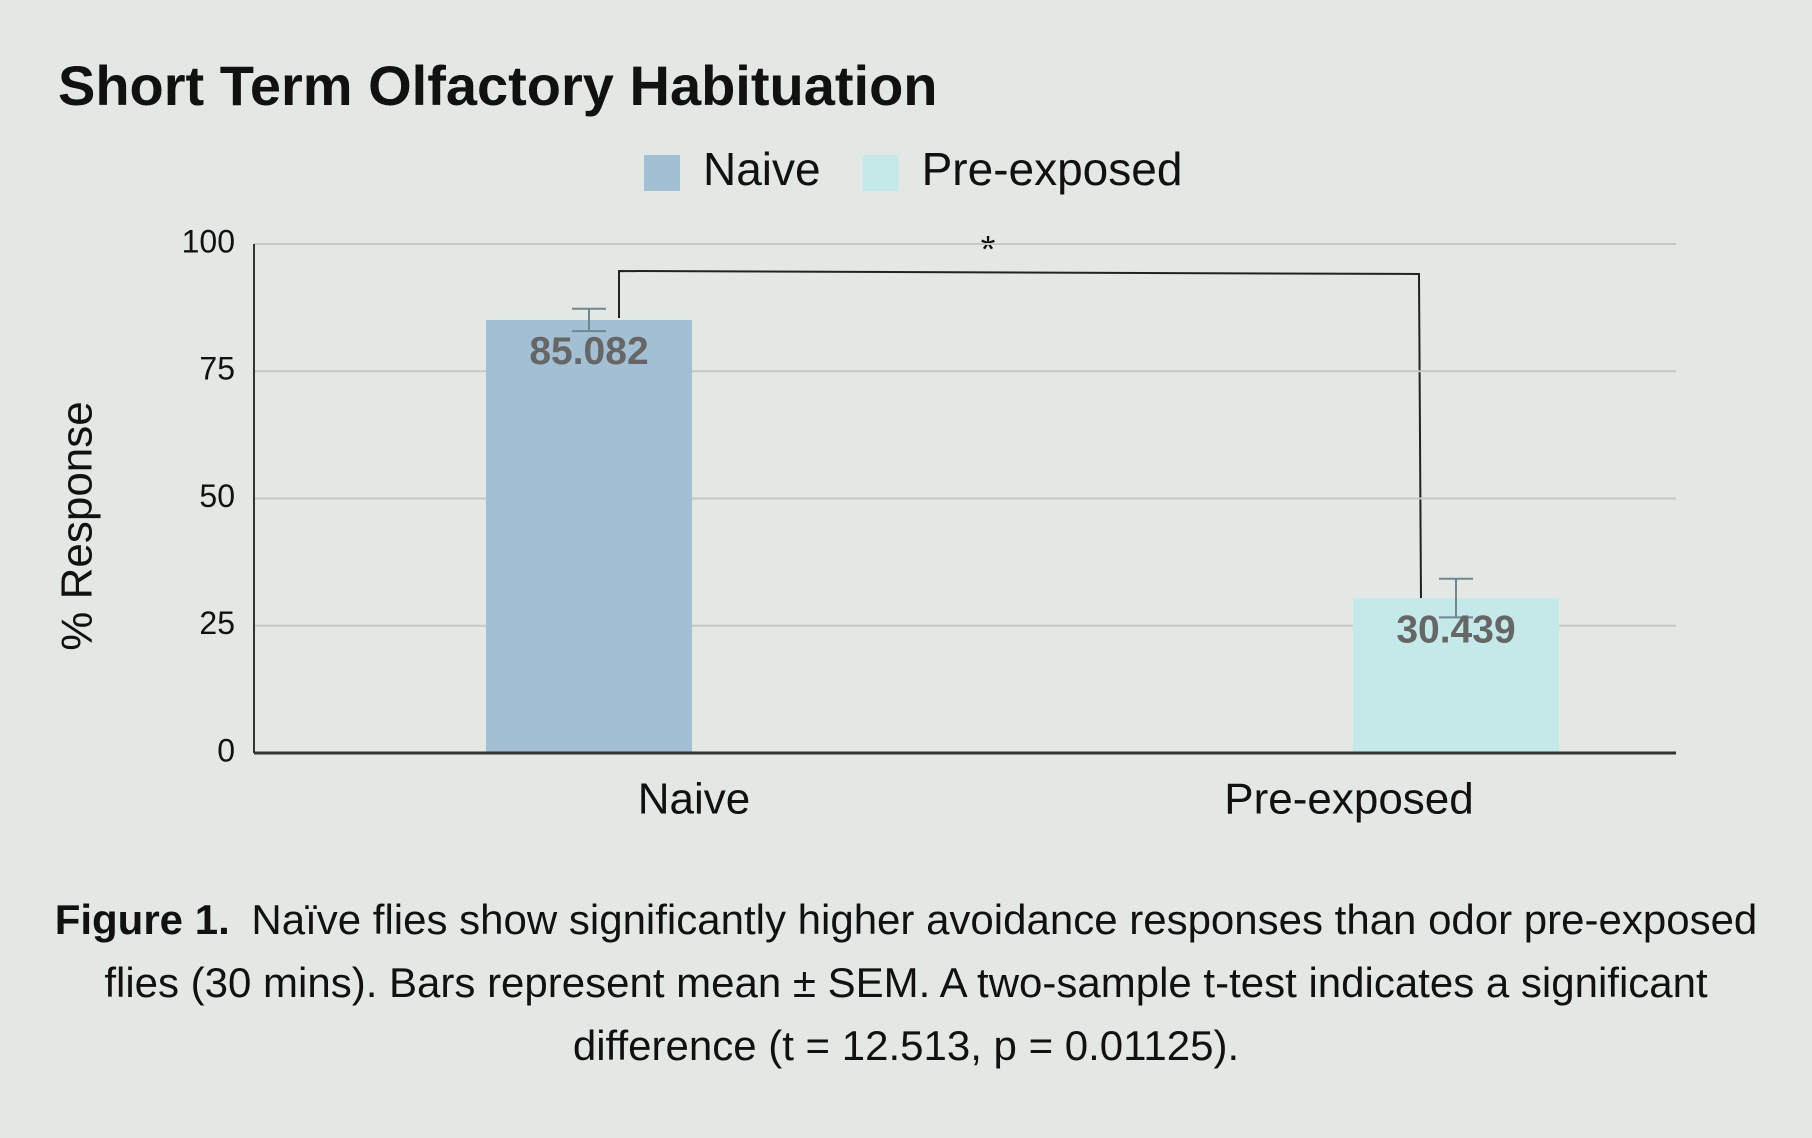 The image size is (1812, 1138). What do you see at coordinates (217, 623) in the screenshot?
I see `y-tick-label: 25` at bounding box center [217, 623].